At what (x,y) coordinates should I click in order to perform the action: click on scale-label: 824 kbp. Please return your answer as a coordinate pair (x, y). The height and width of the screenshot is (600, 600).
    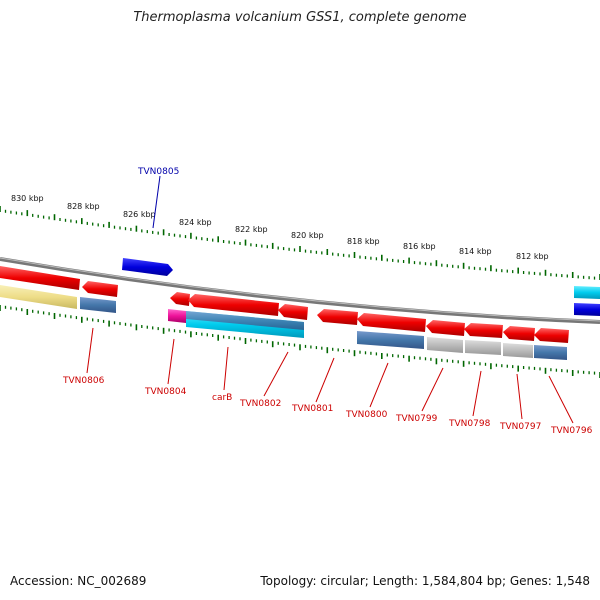
    Looking at the image, I should click on (195, 222).